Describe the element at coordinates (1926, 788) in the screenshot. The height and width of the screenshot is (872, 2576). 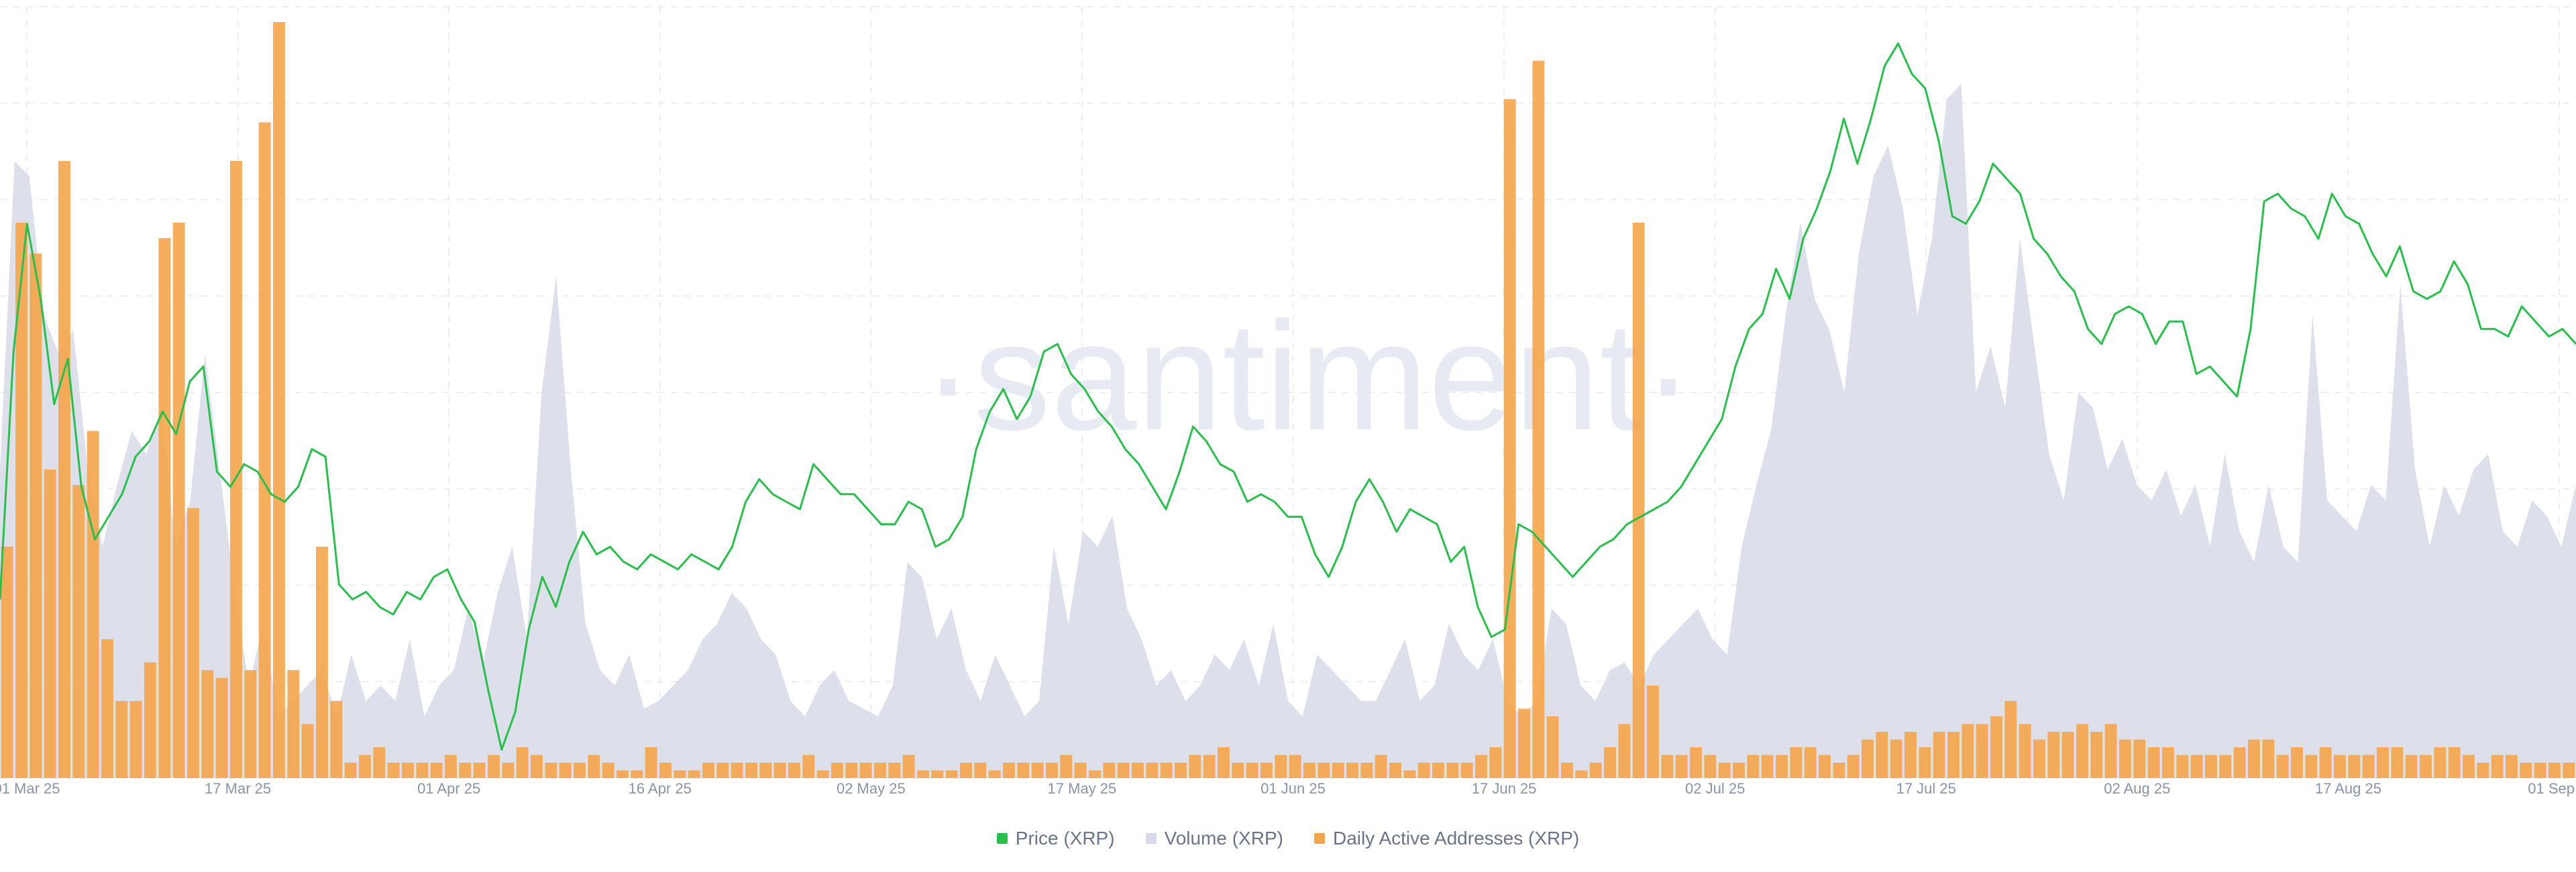
I see `x-tick-label: 17 Jul 25` at that location.